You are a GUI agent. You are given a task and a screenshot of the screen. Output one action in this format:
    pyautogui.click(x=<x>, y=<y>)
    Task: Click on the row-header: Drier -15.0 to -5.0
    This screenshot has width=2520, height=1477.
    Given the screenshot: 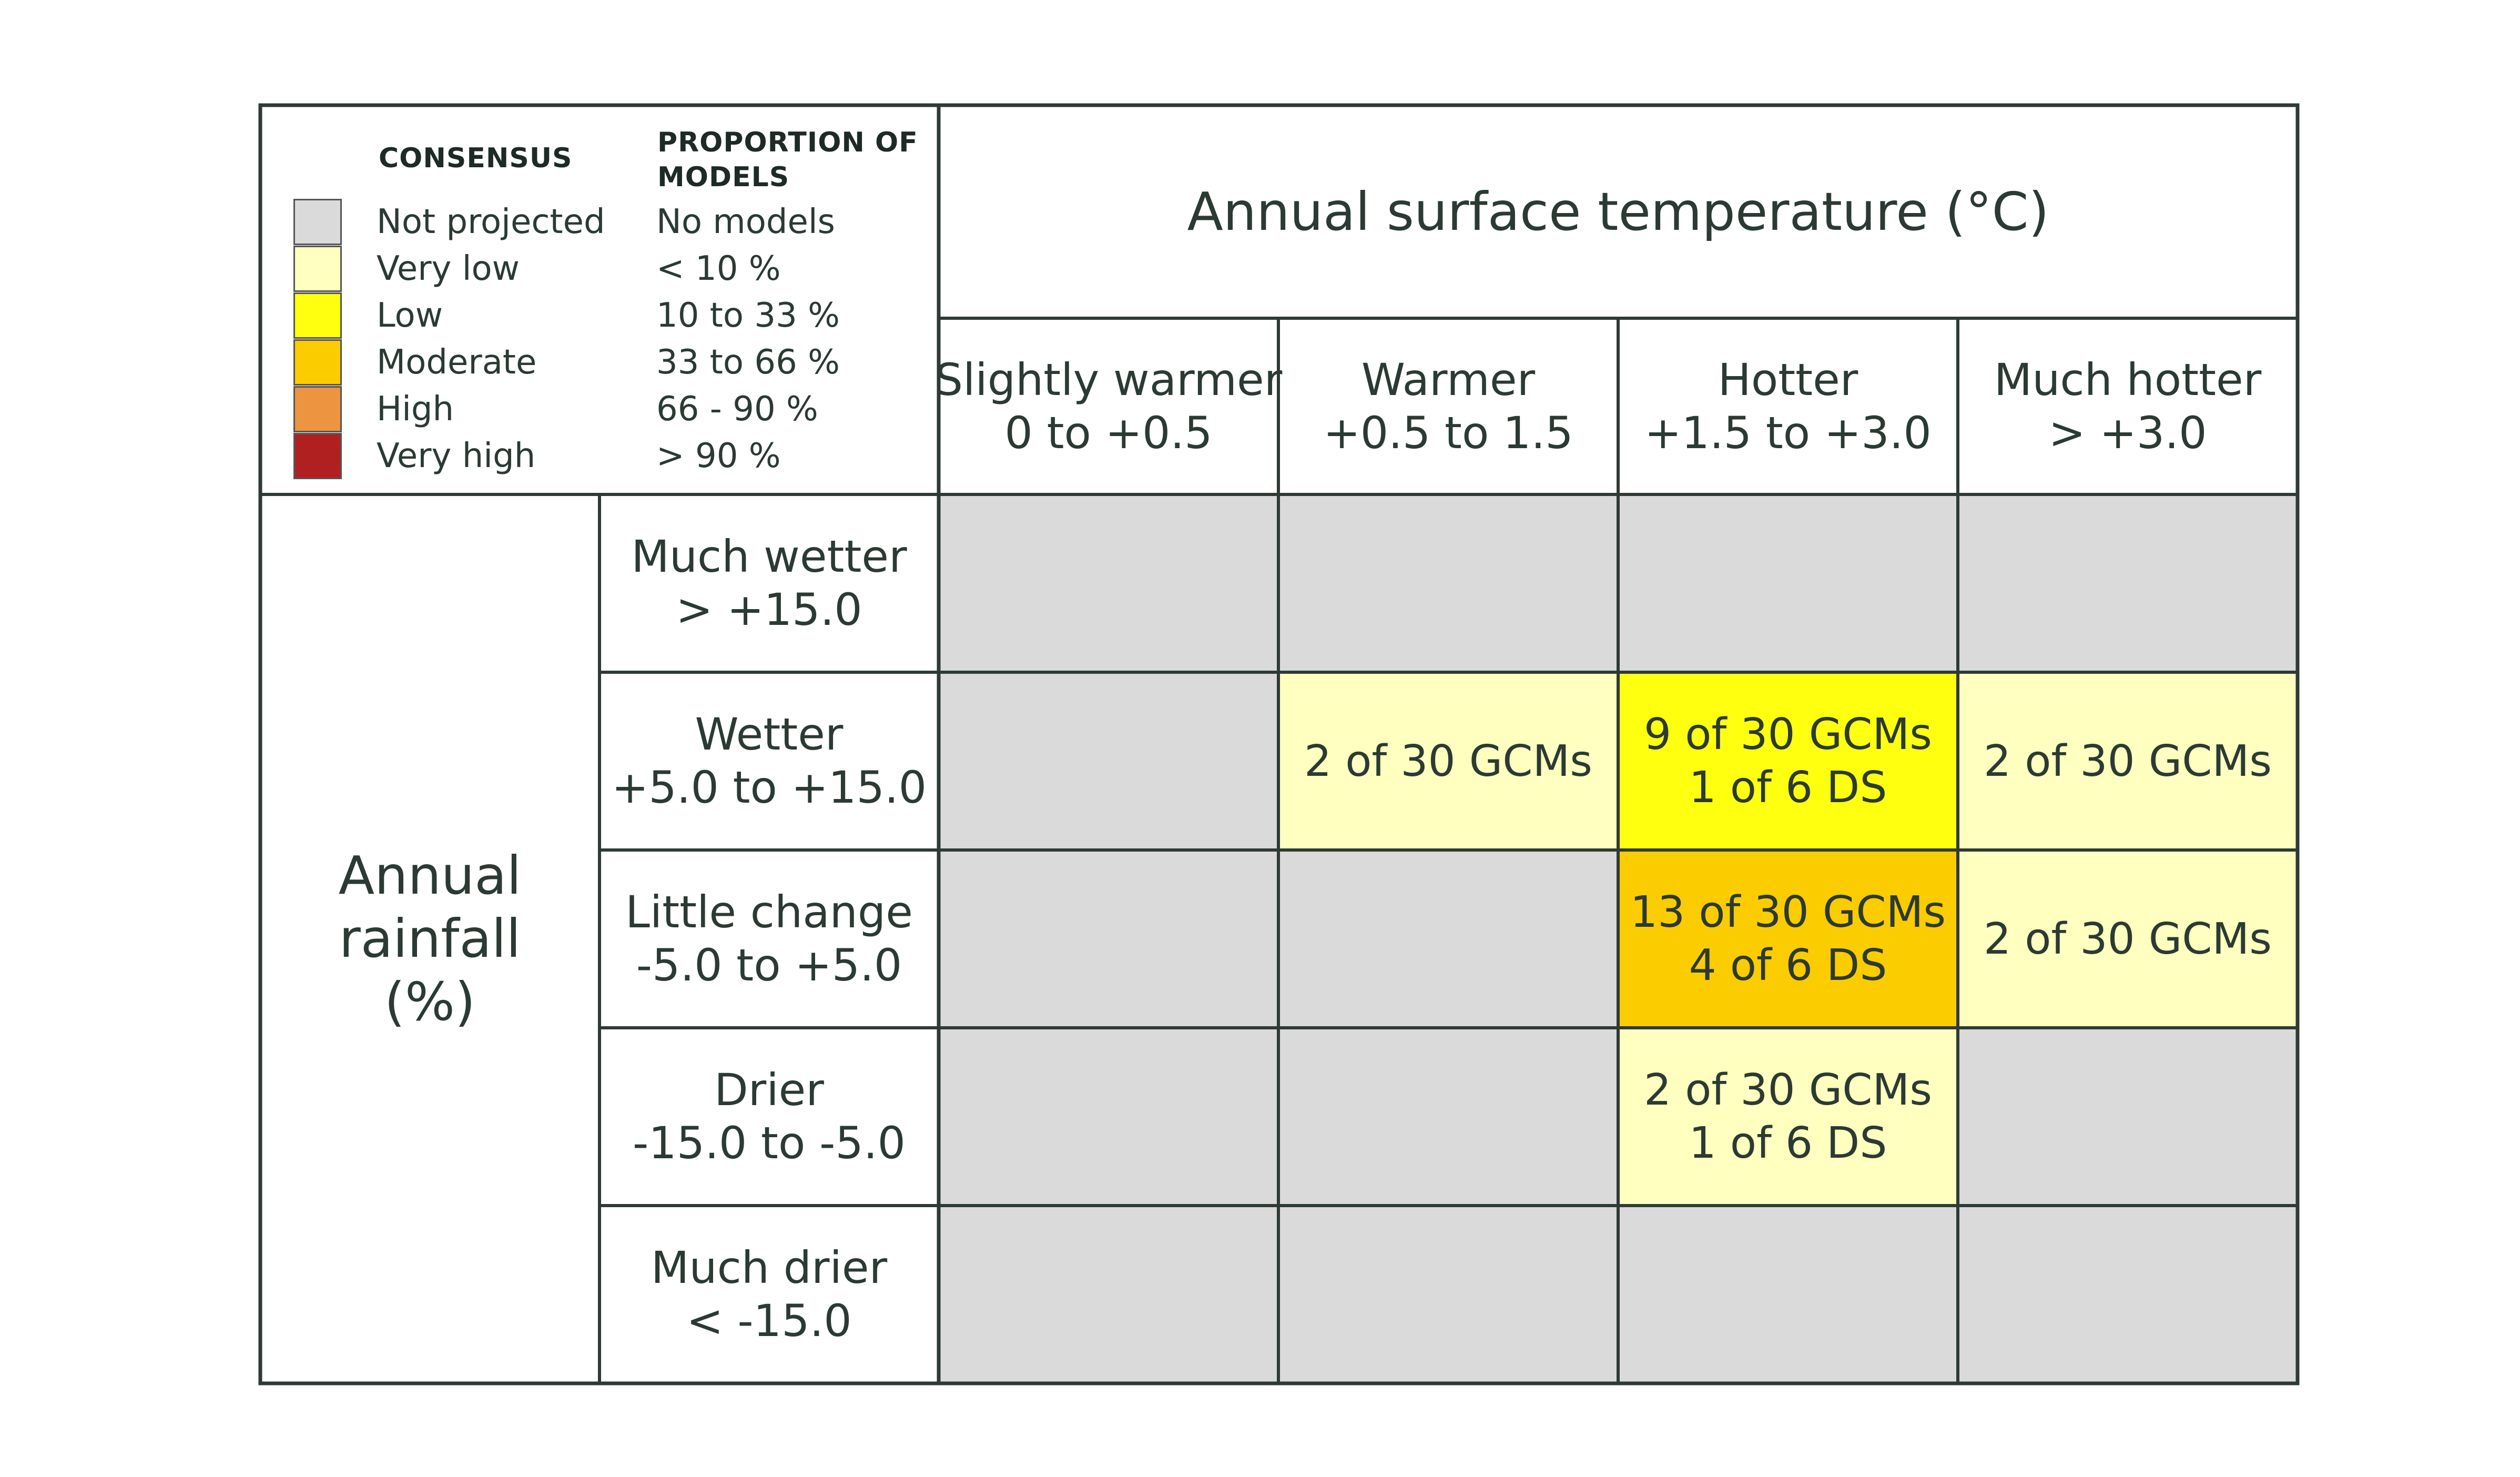 What is the action you would take?
    pyautogui.click(x=769, y=1117)
    